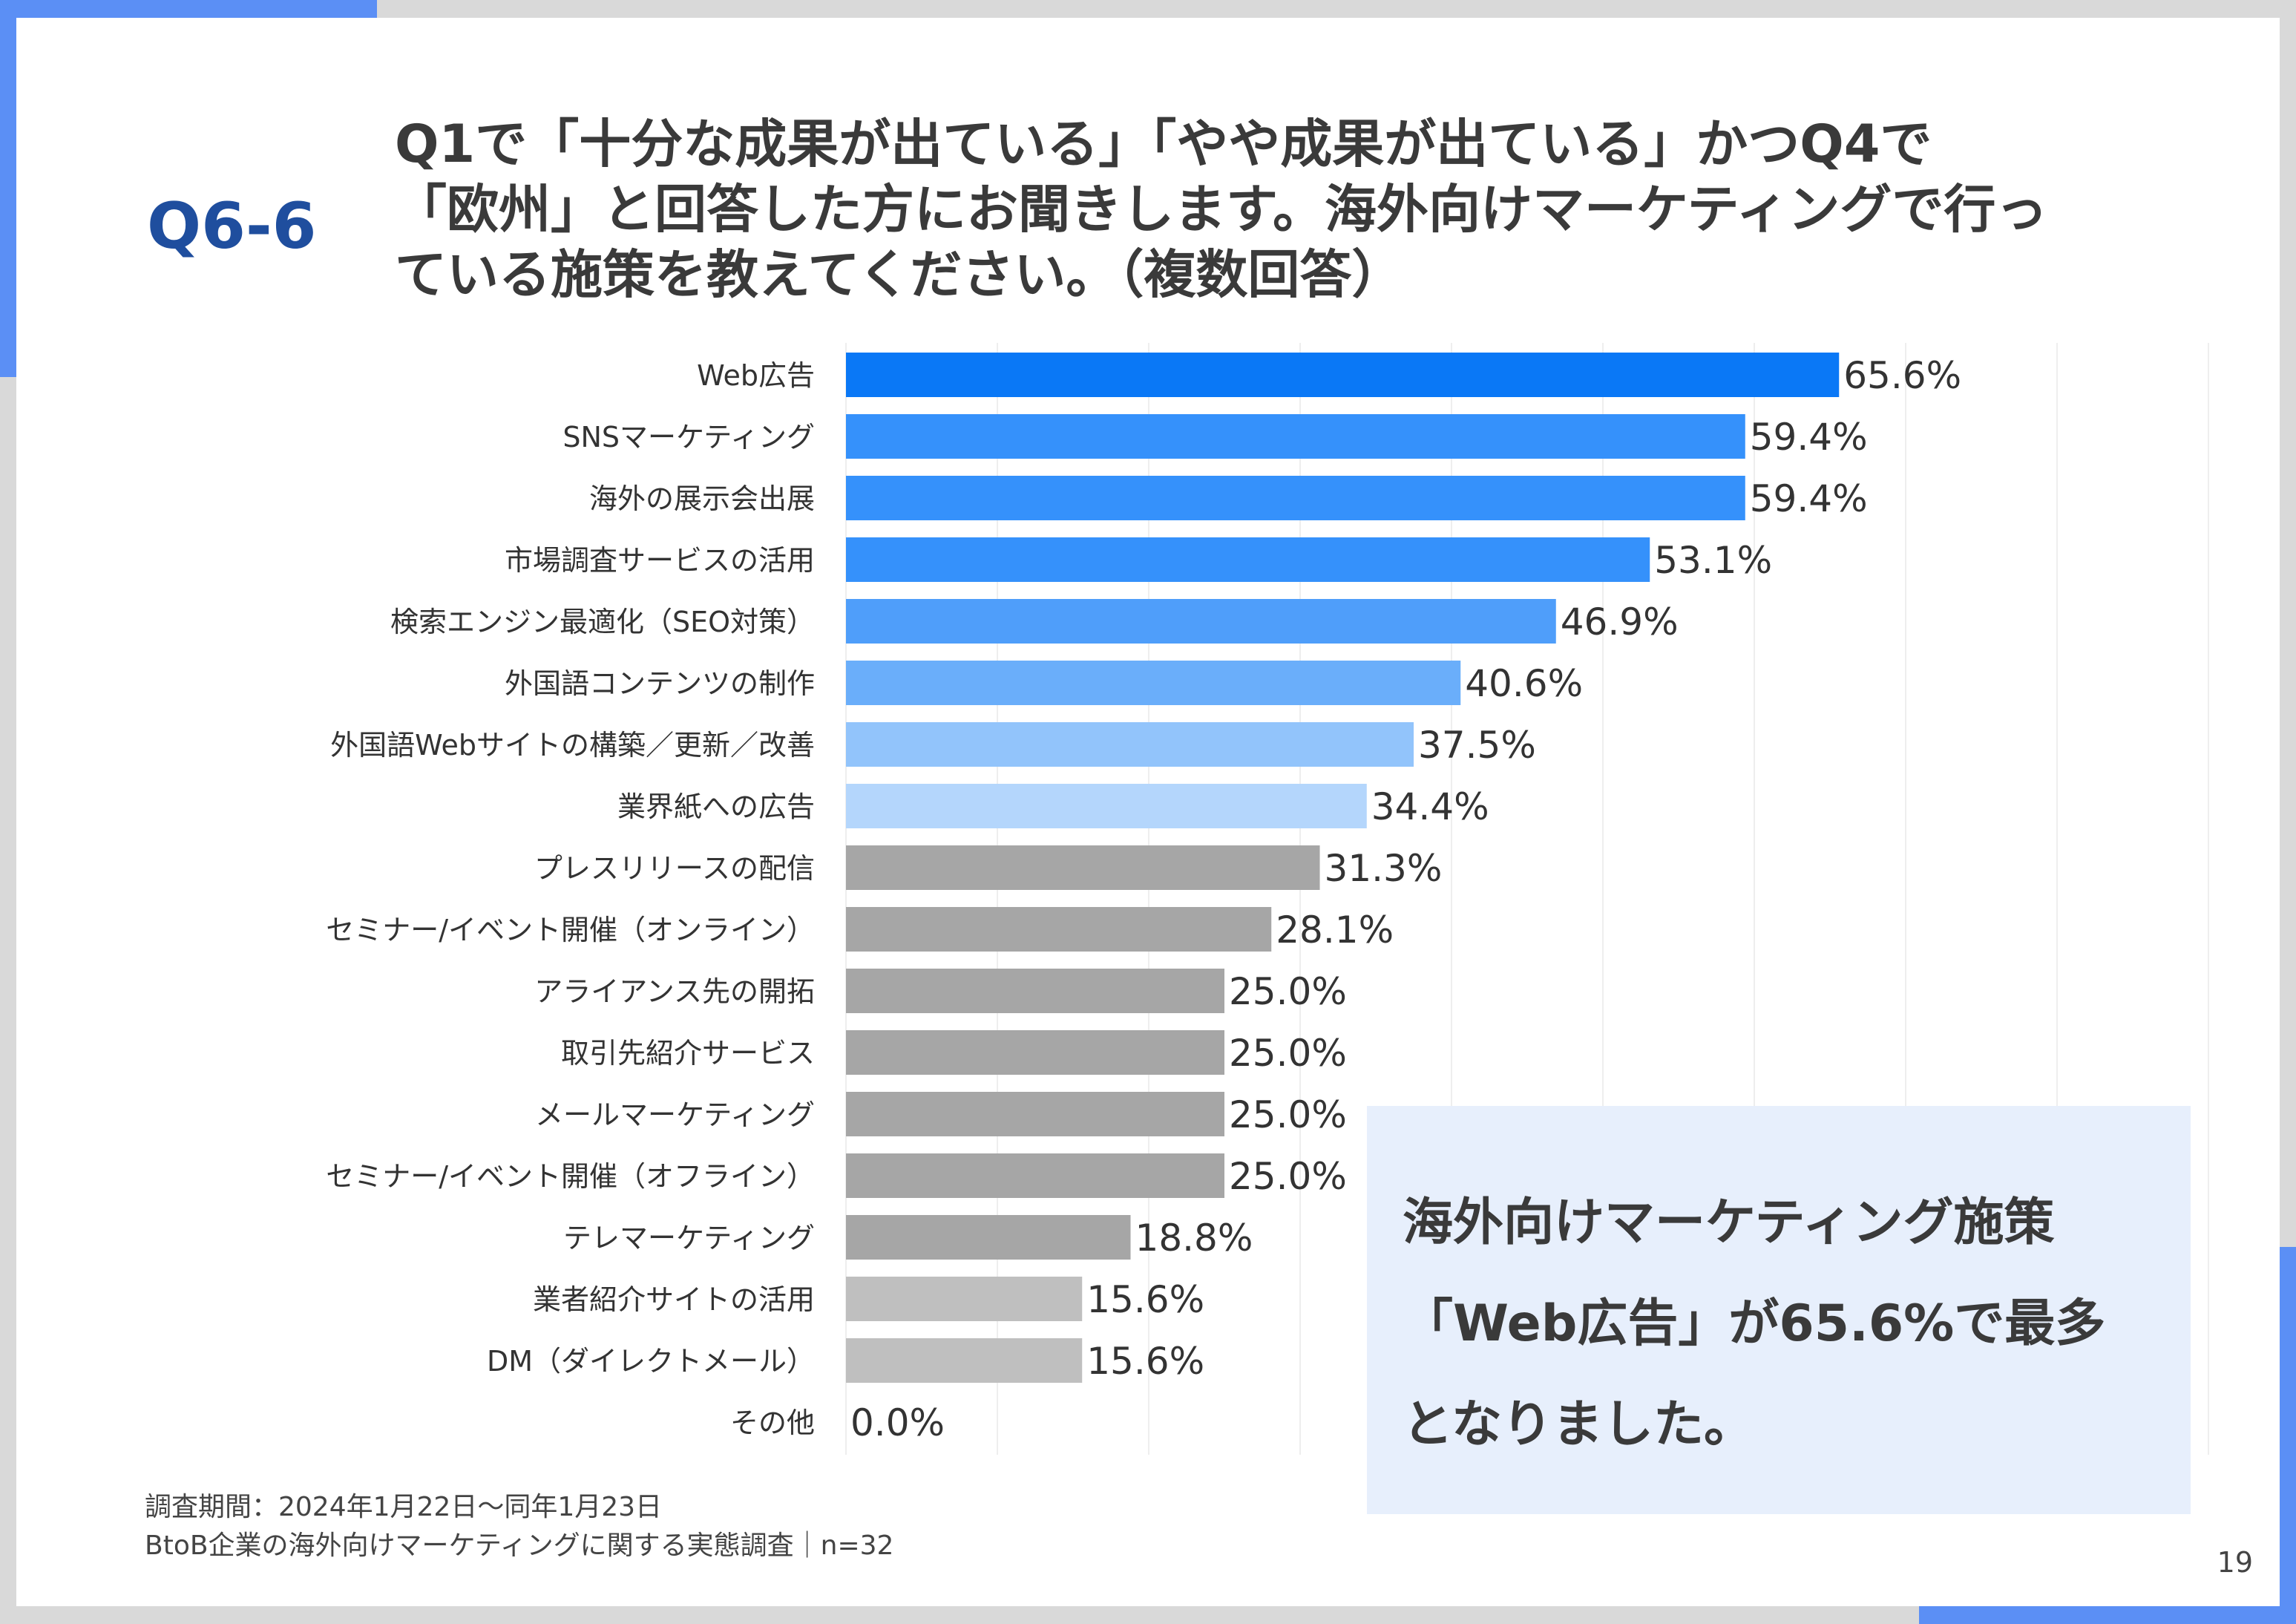 The height and width of the screenshot is (1624, 2296). Describe the element at coordinates (1755, 1324) in the screenshot. I see `callout-line: 「Web広告」が65.6%で最多` at that location.